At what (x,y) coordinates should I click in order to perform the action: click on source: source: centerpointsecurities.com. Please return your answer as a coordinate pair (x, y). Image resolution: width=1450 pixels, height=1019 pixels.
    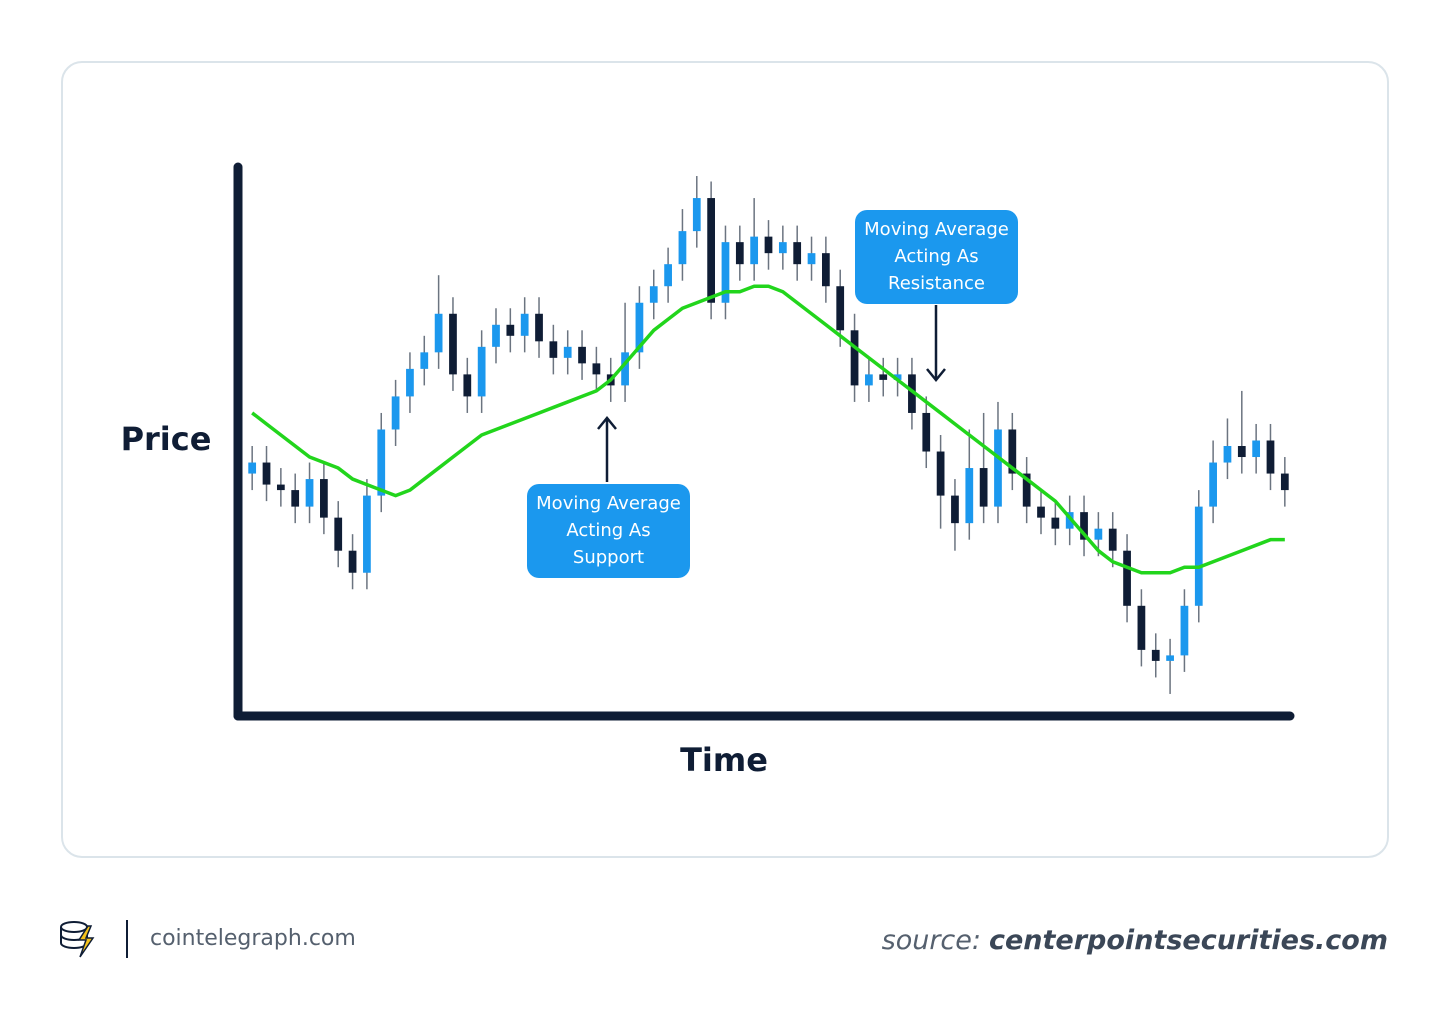
    Looking at the image, I should click on (1135, 940).